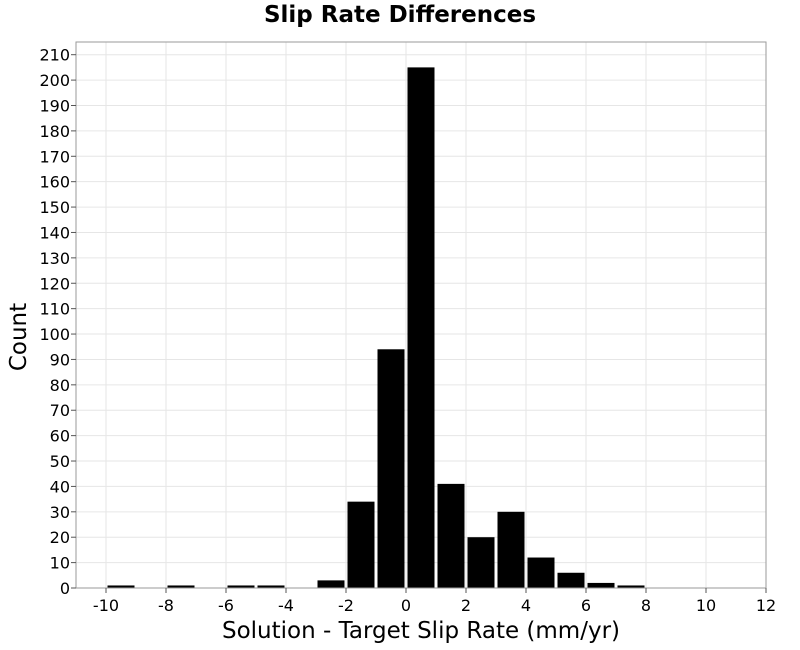 Image resolution: width=800 pixels, height=650 pixels. Describe the element at coordinates (54, 309) in the screenshot. I see `y-tick-label: 110` at that location.